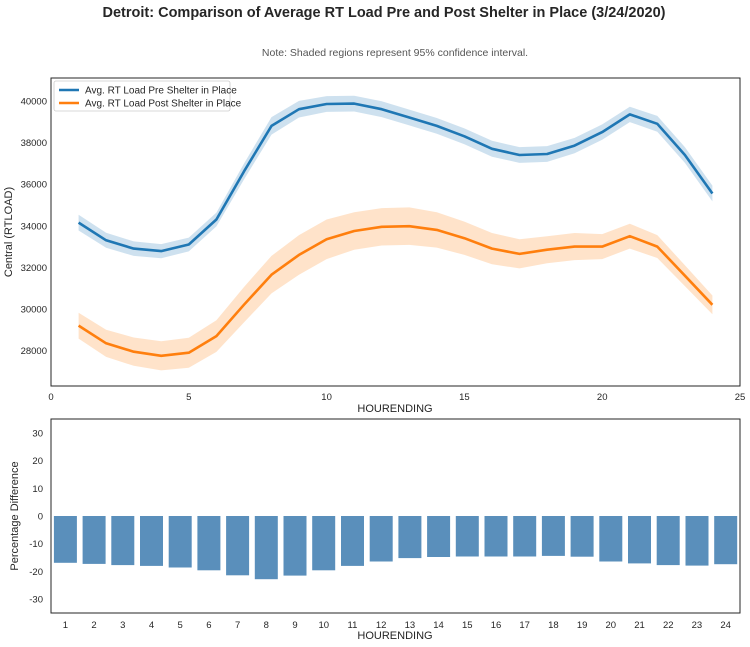  What do you see at coordinates (394, 409) in the screenshot?
I see `line-chart-xlabel: HOURENDING` at bounding box center [394, 409].